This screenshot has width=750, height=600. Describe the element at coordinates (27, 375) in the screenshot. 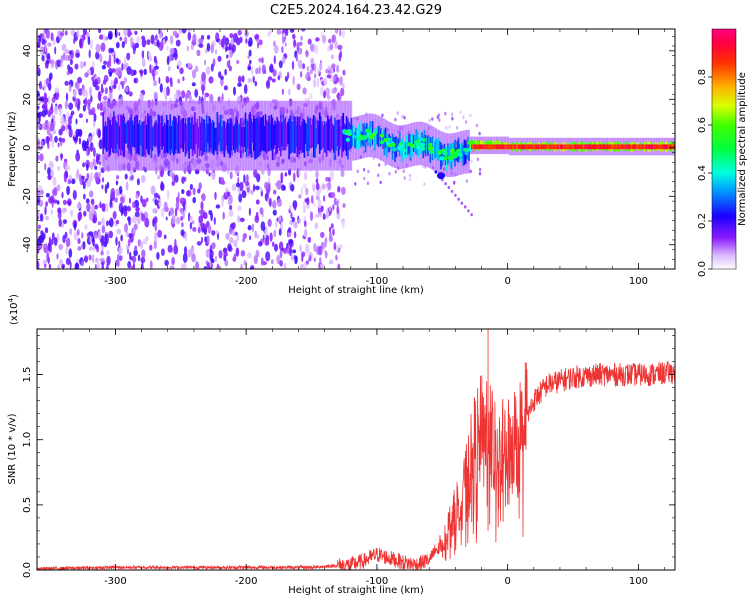

I see `y-tick-label: 1.5` at that location.